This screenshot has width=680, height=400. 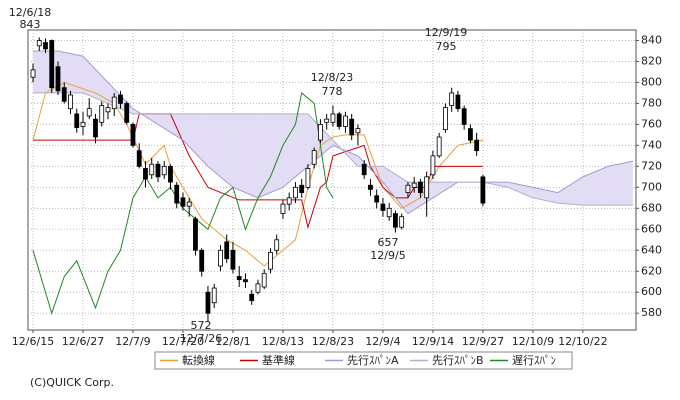 What do you see at coordinates (582, 341) in the screenshot?
I see `x-tick-label: 12/10/22` at bounding box center [582, 341].